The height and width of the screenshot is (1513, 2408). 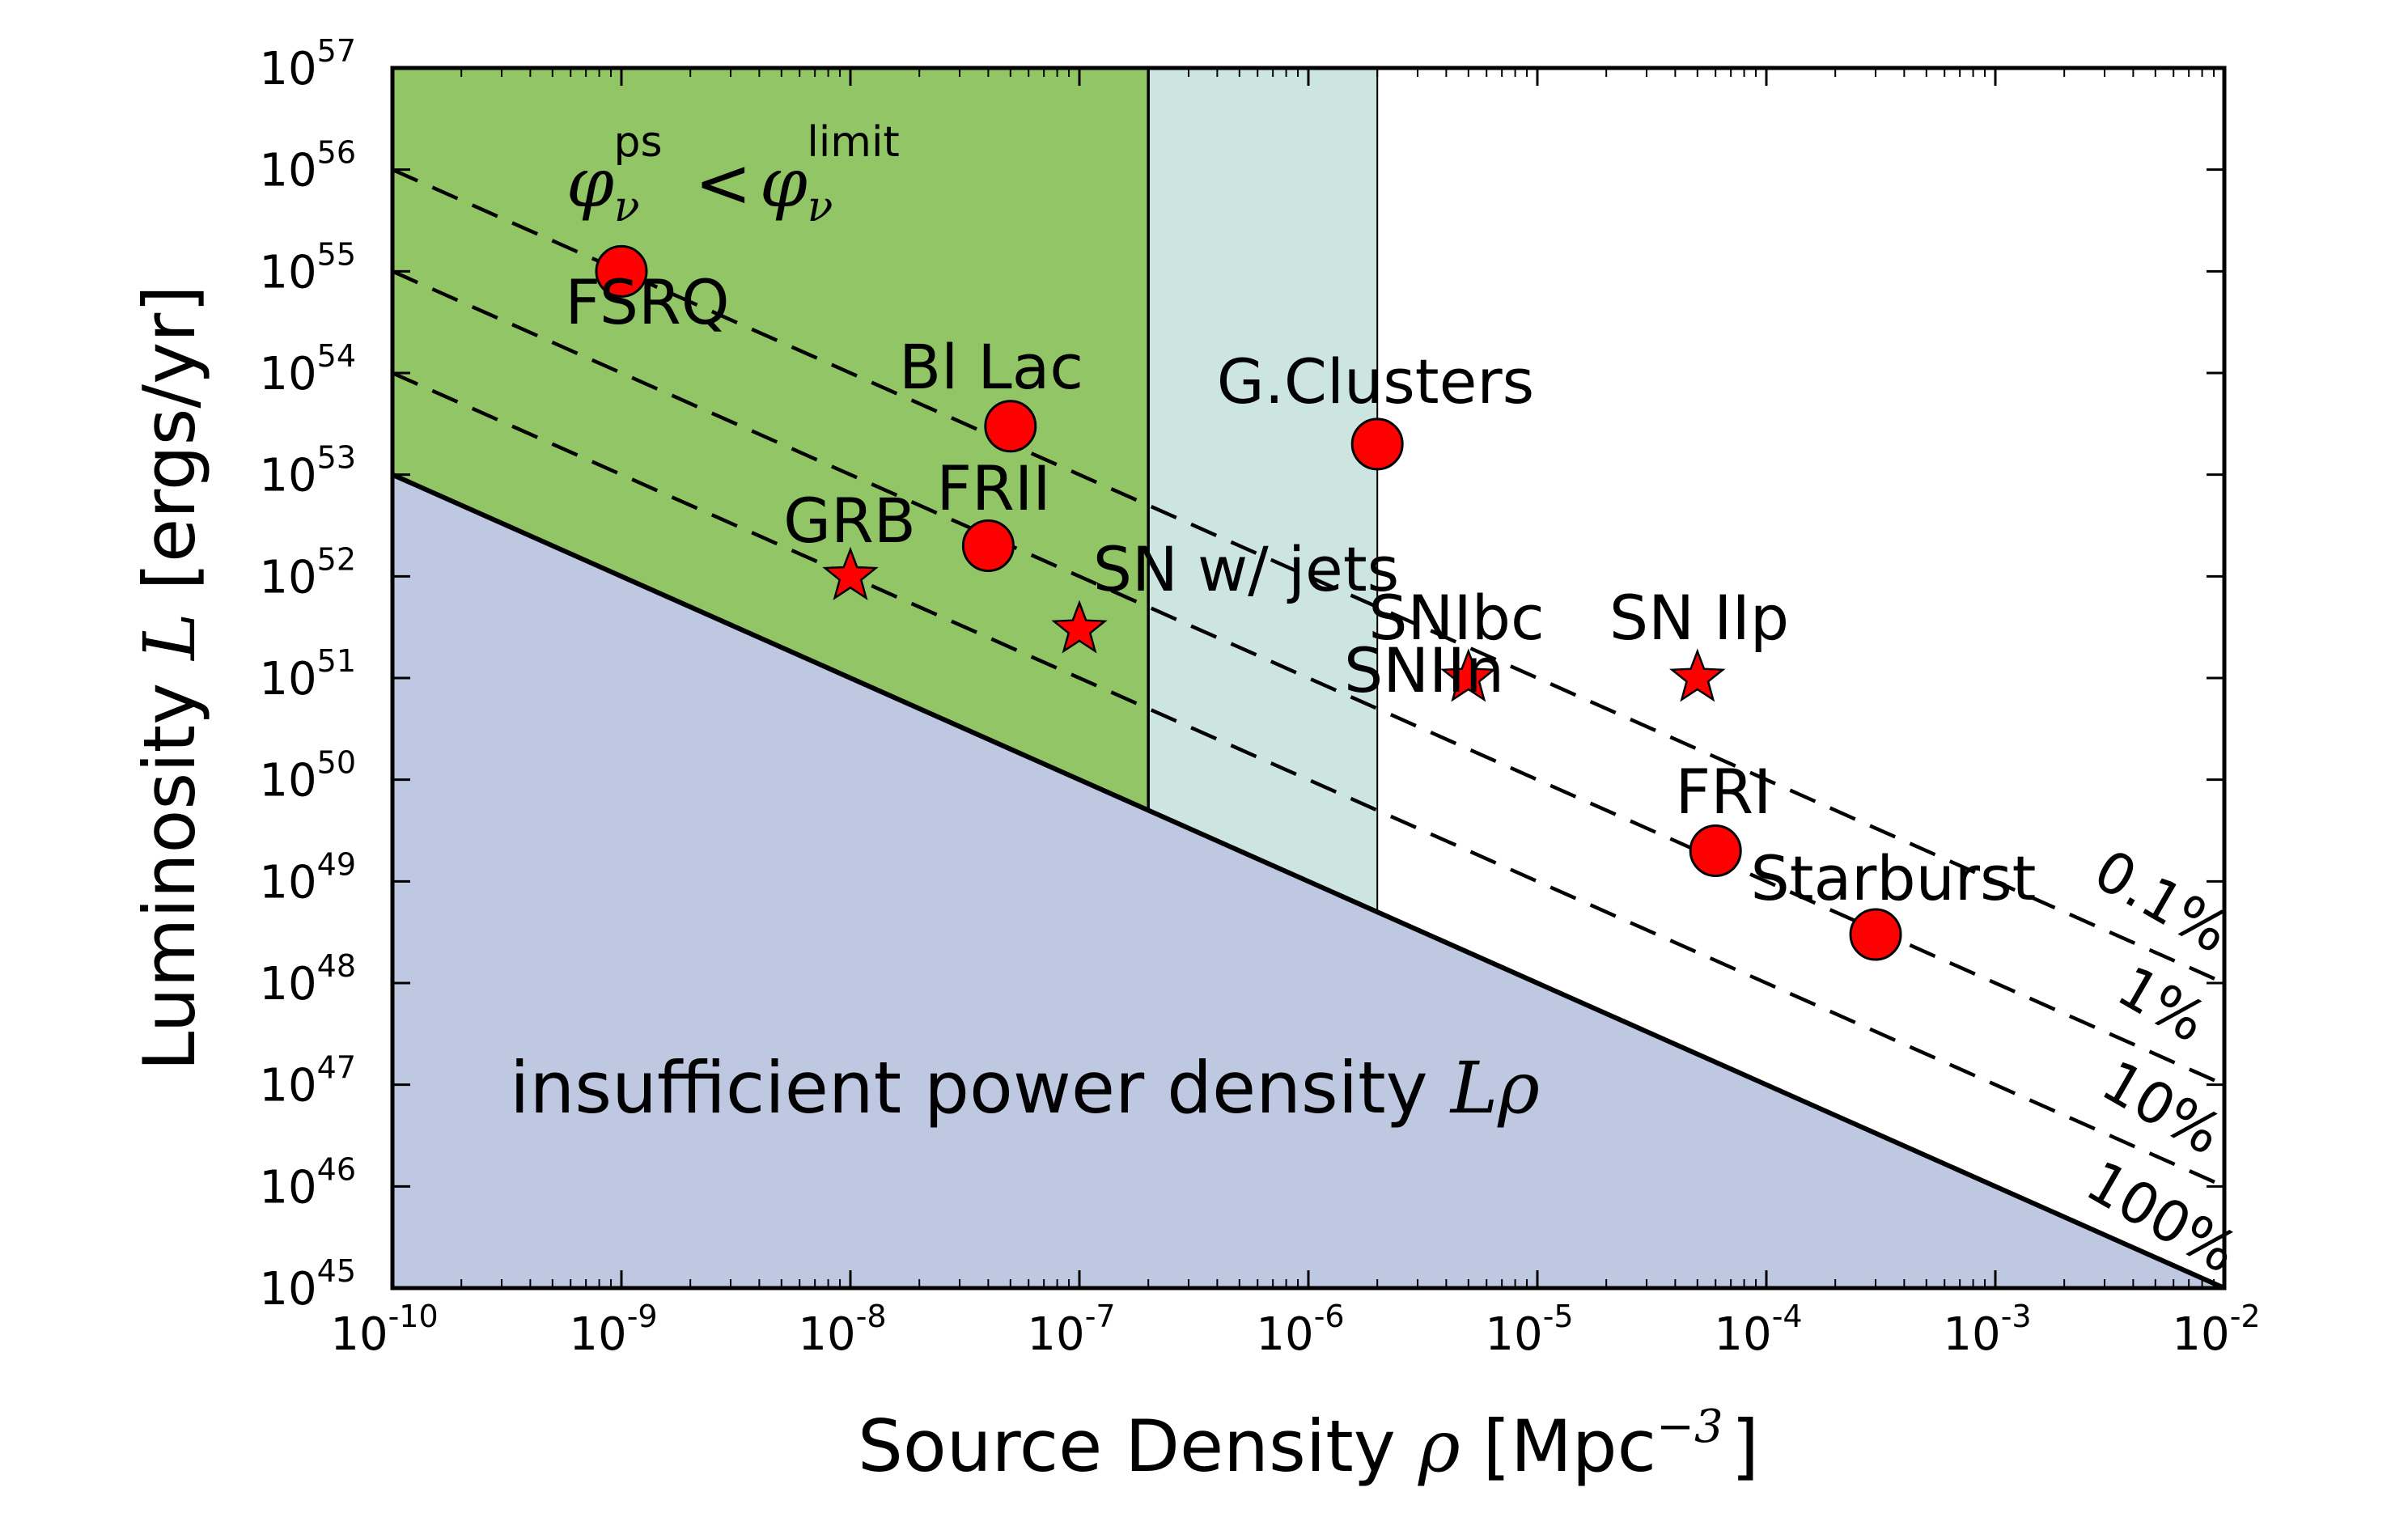 I want to click on label-frii: FRII, so click(x=993, y=488).